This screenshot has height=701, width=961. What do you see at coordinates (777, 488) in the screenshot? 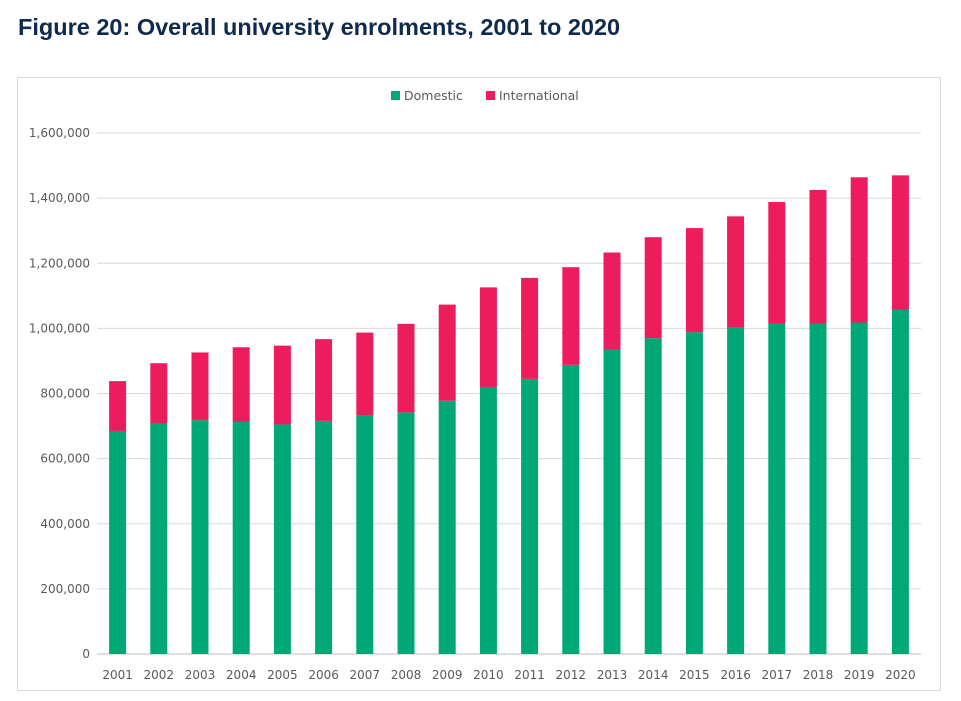
I see `bar-domestic-2017` at bounding box center [777, 488].